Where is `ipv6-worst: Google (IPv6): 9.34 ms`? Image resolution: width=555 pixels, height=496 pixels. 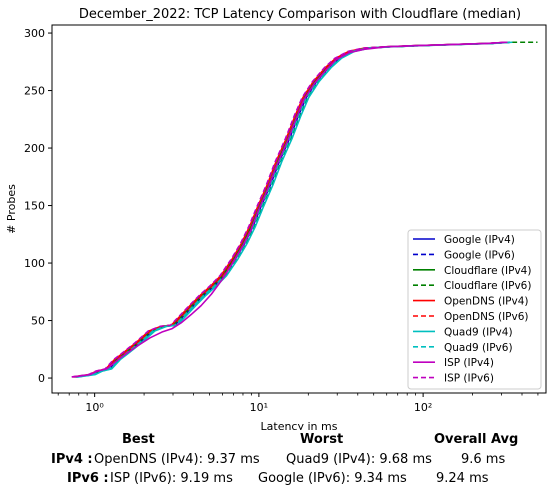
ipv6-worst: Google (IPv6): 9.34 ms is located at coordinates (332, 478).